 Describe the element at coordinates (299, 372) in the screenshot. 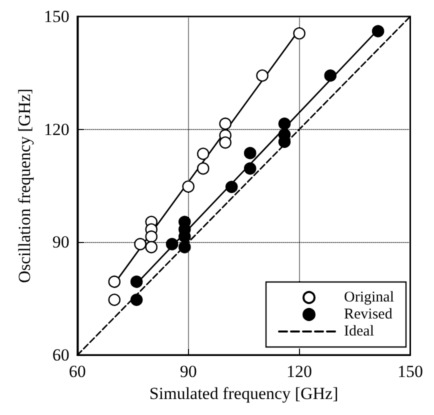

I see `x-tick-label: 120` at that location.